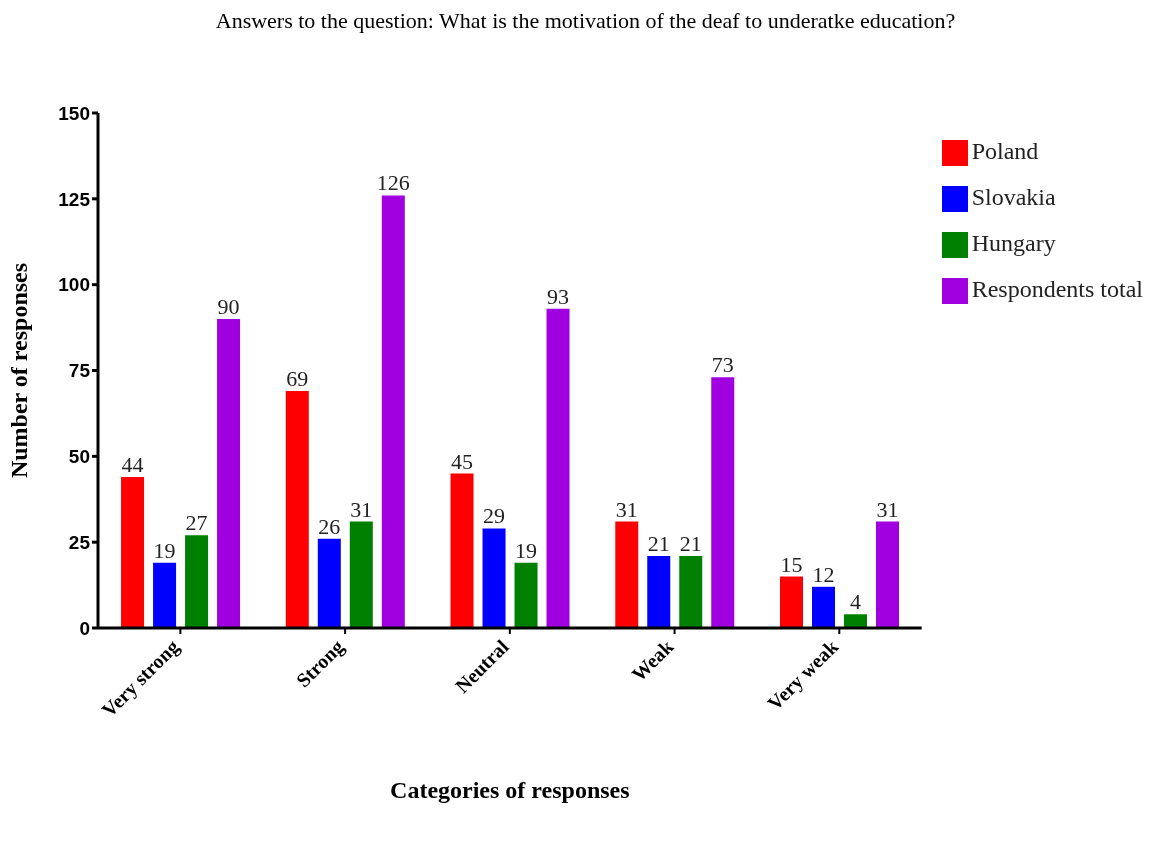 Image resolution: width=1171 pixels, height=865 pixels. What do you see at coordinates (79, 457) in the screenshot?
I see `y-tick-label: 50` at bounding box center [79, 457].